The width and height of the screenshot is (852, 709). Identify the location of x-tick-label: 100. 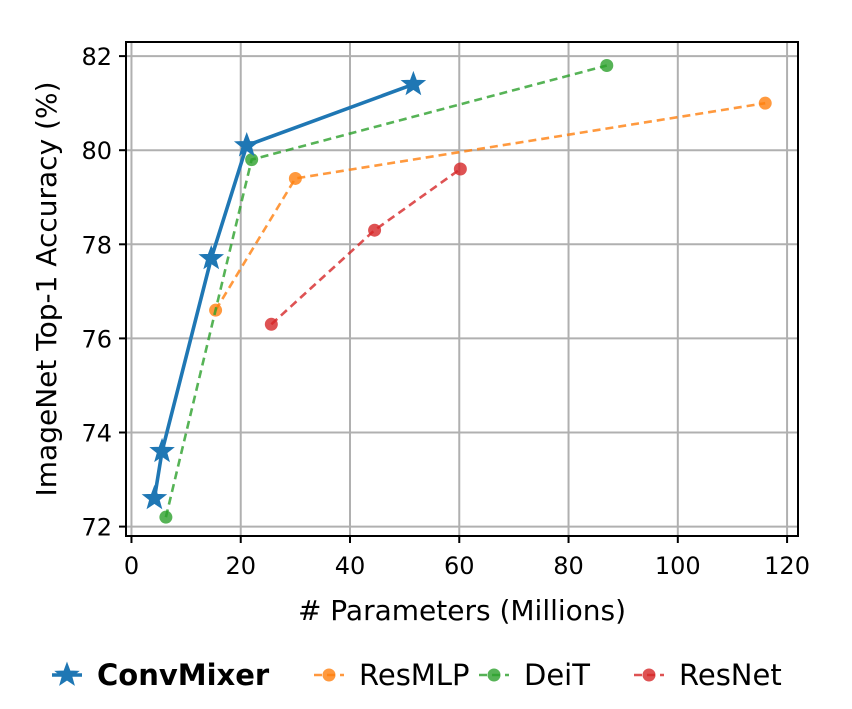
(678, 566).